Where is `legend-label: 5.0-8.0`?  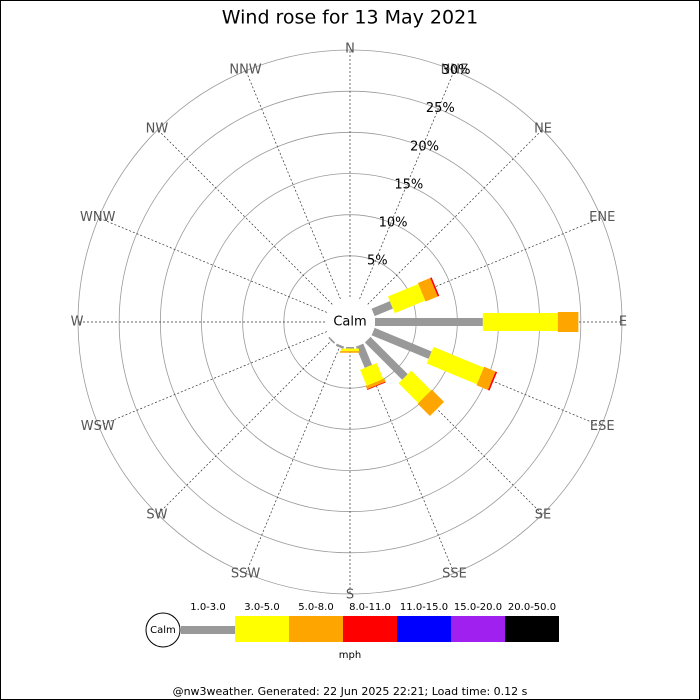
legend-label: 5.0-8.0 is located at coordinates (315, 607).